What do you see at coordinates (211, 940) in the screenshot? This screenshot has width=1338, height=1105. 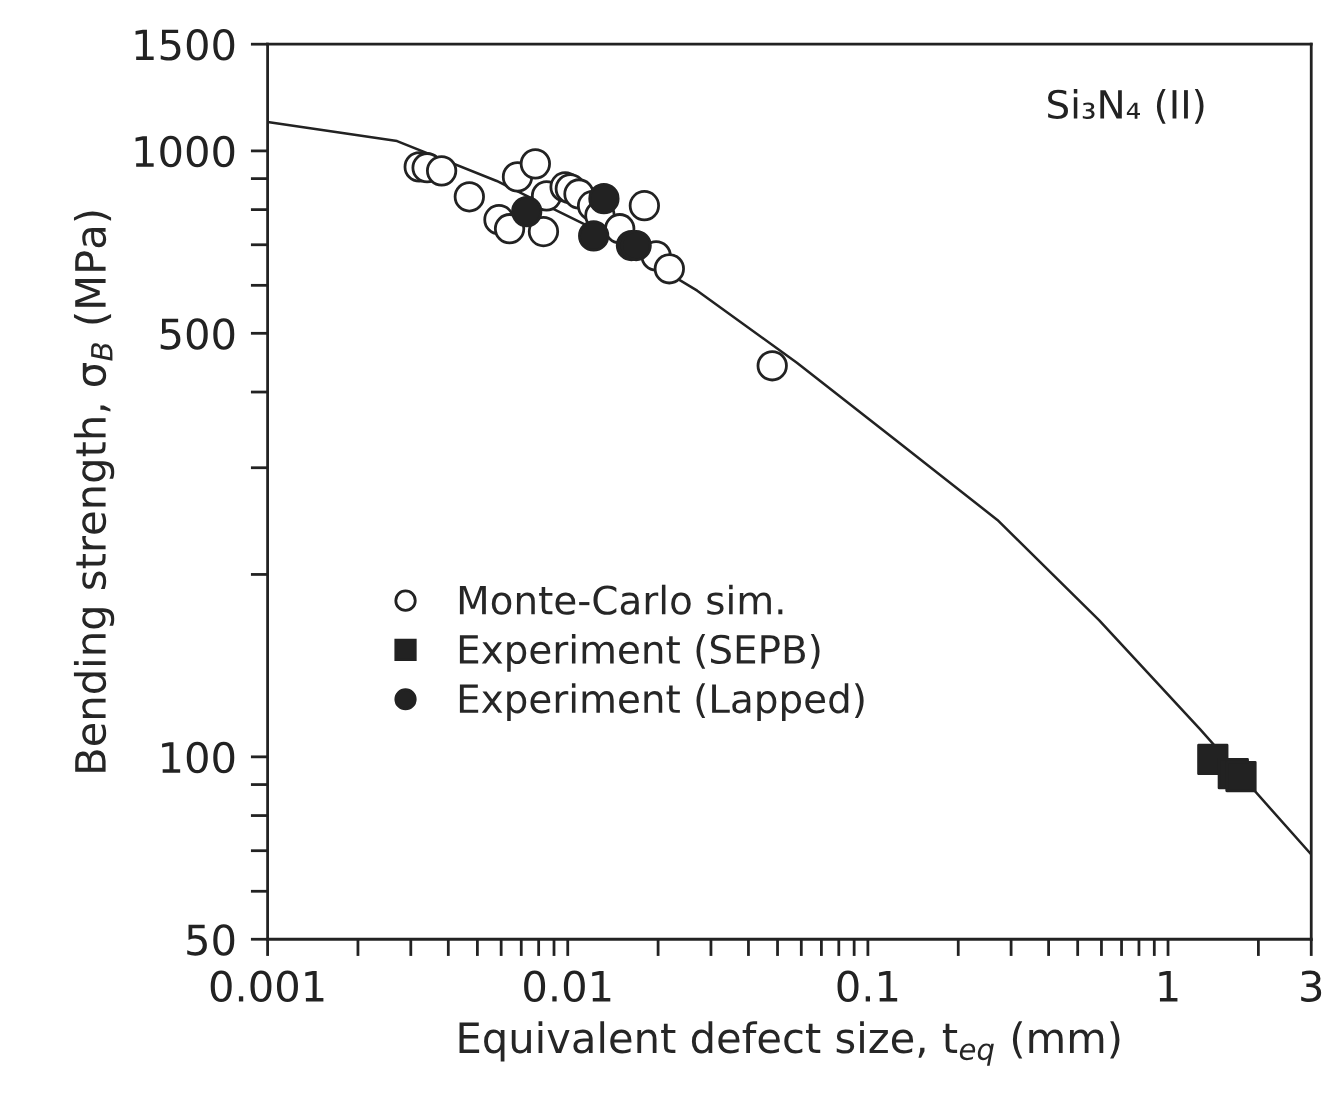 I see `y-tick-label: 50` at bounding box center [211, 940].